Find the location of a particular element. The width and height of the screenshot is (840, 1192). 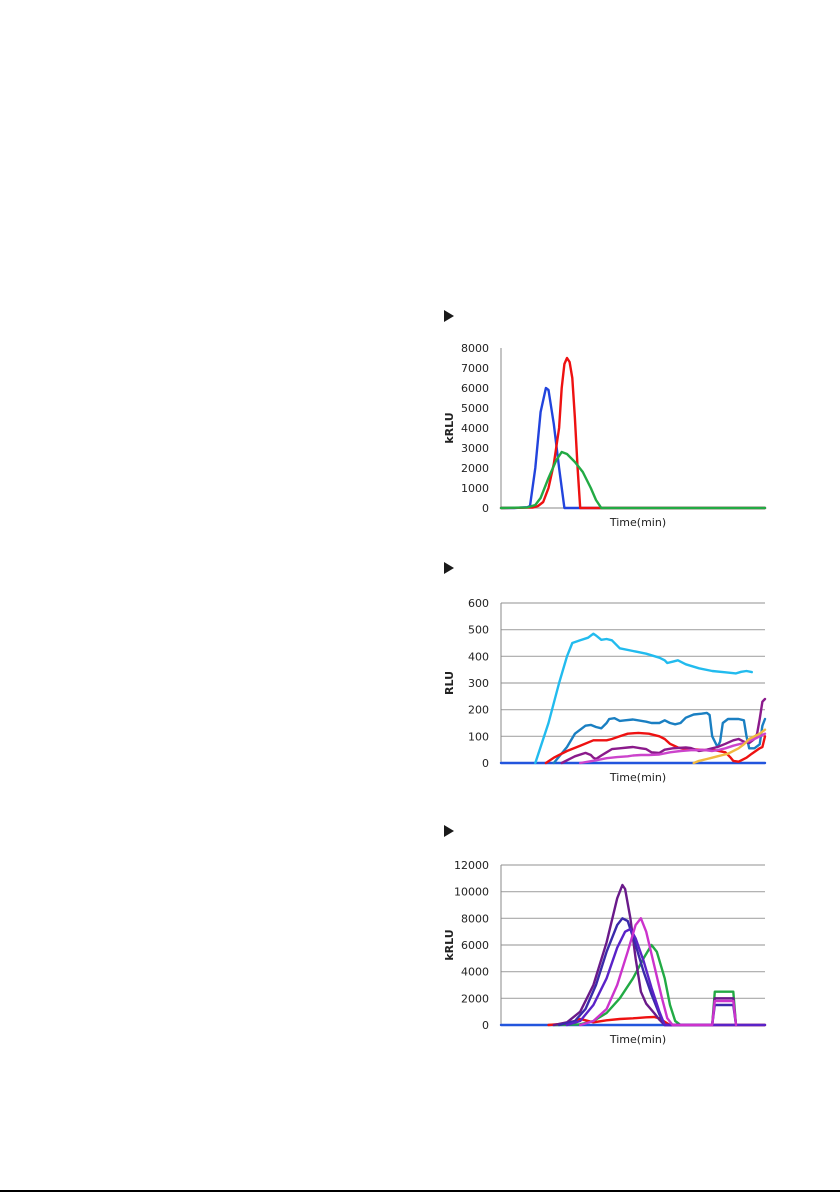

y-tick-label: 600 is located at coordinates (478, 603).